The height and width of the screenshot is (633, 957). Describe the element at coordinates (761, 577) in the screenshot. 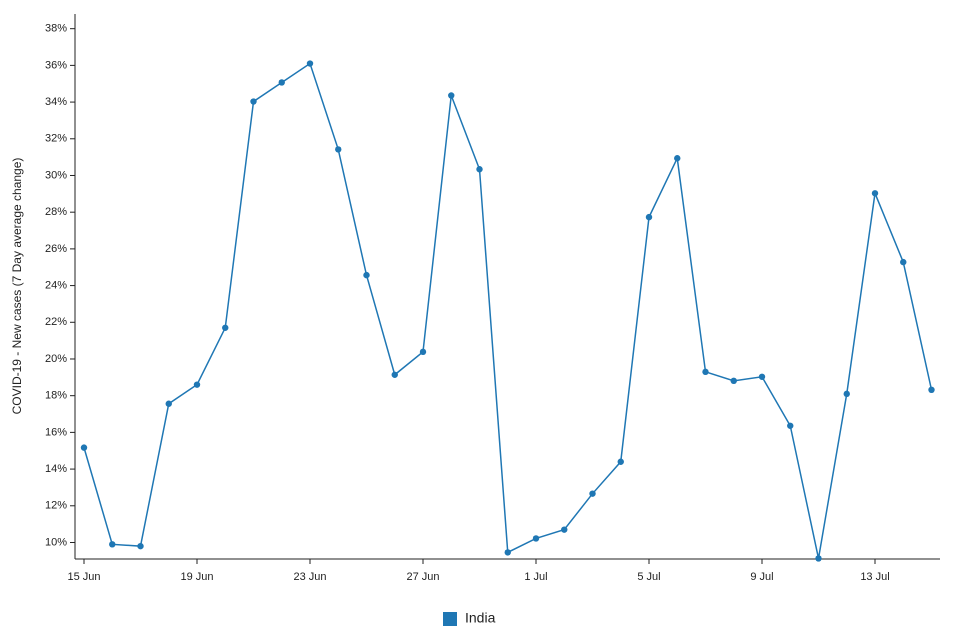

I see `x-tick-label: 9 Jul` at that location.